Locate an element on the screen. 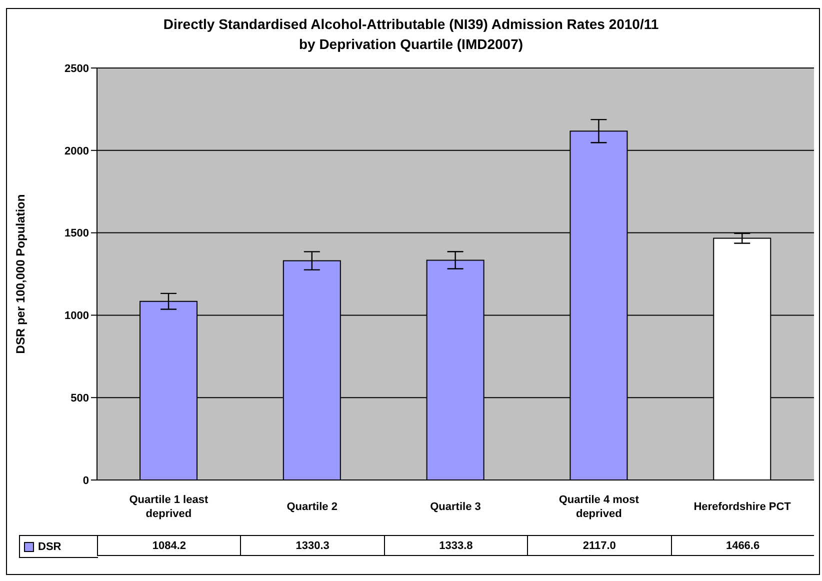 Image resolution: width=822 pixels, height=581 pixels. data-label: 1333.8 is located at coordinates (456, 545).